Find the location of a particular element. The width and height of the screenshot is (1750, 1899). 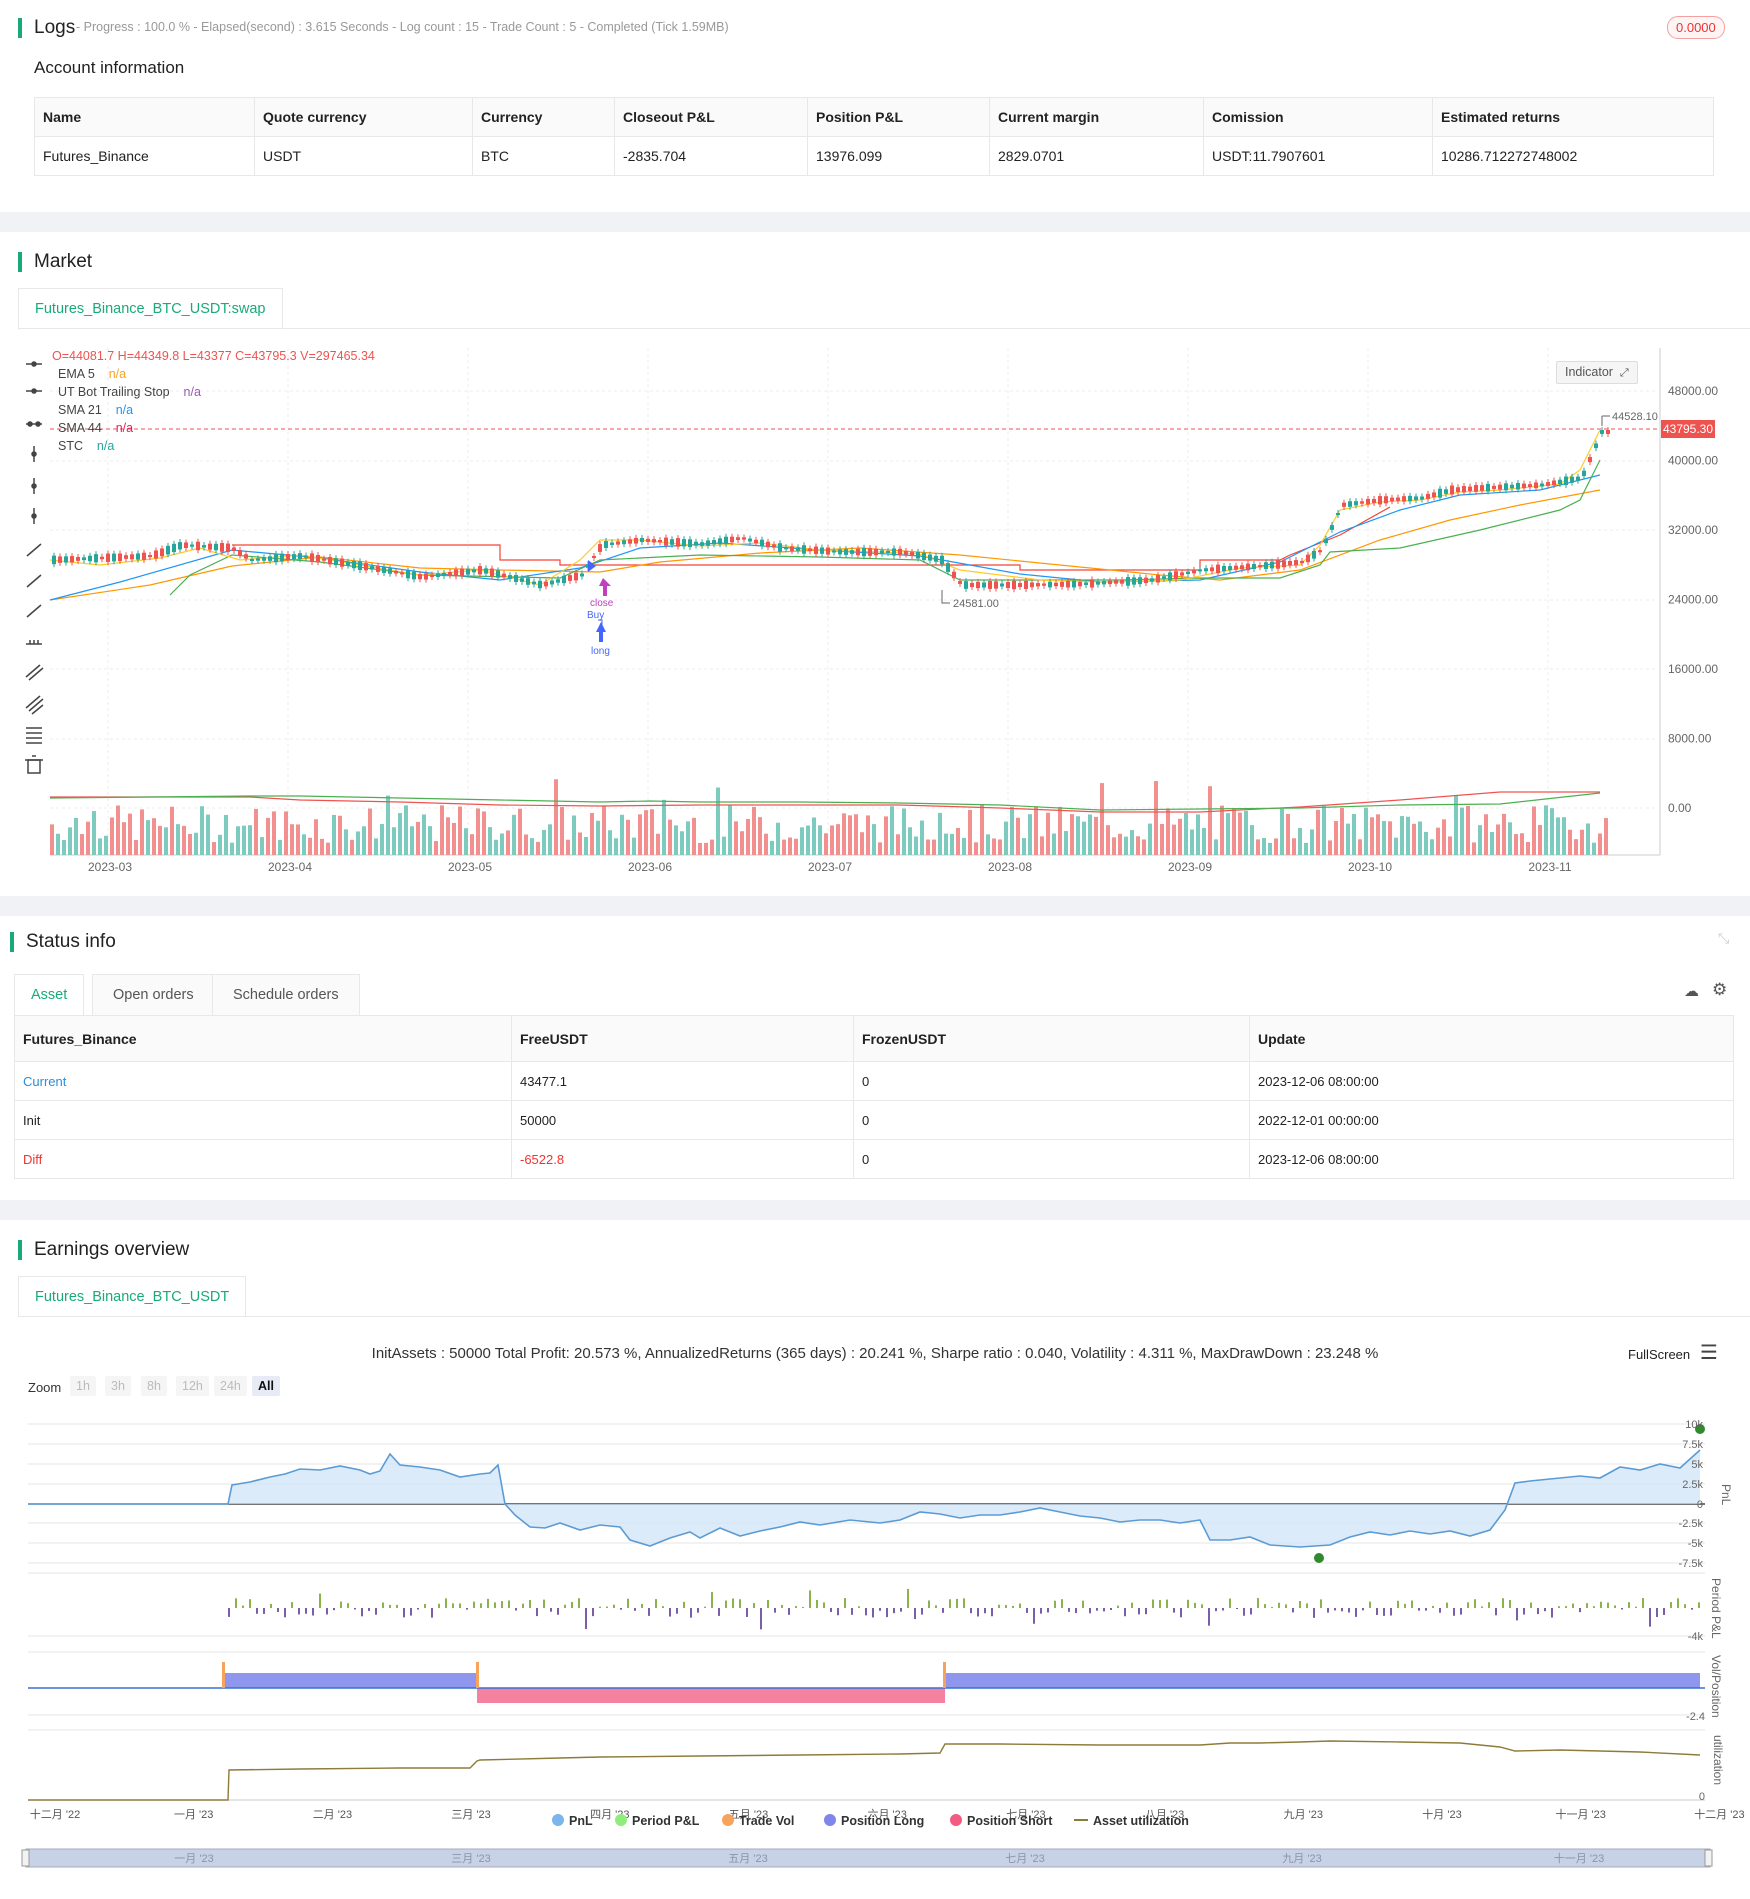

navigator-handle-right is located at coordinates (1708, 1858).